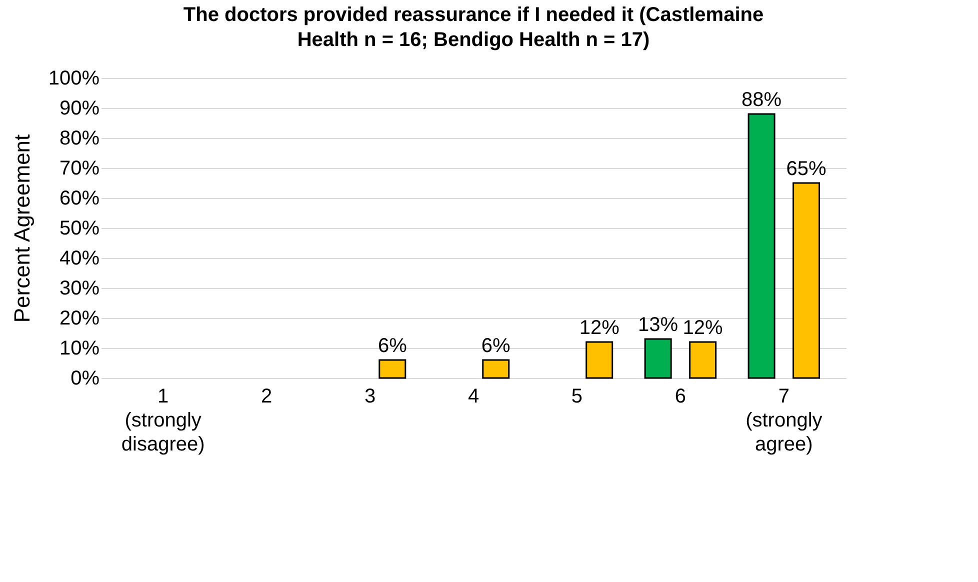  Describe the element at coordinates (762, 100) in the screenshot. I see `data-label: 88%` at that location.